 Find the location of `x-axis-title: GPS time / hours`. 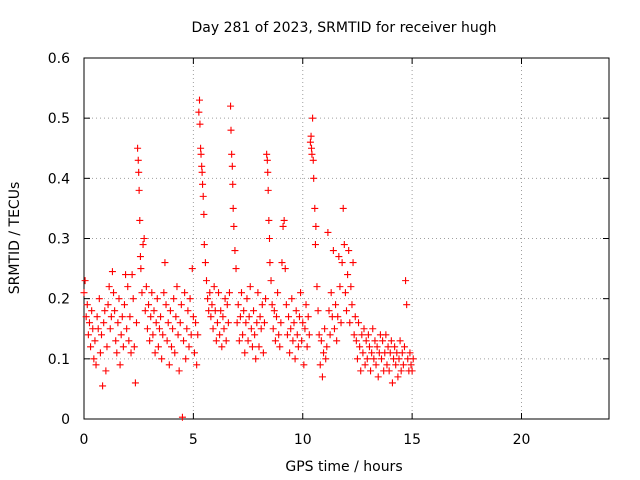

x-axis-title: GPS time / hours is located at coordinates (343, 467).